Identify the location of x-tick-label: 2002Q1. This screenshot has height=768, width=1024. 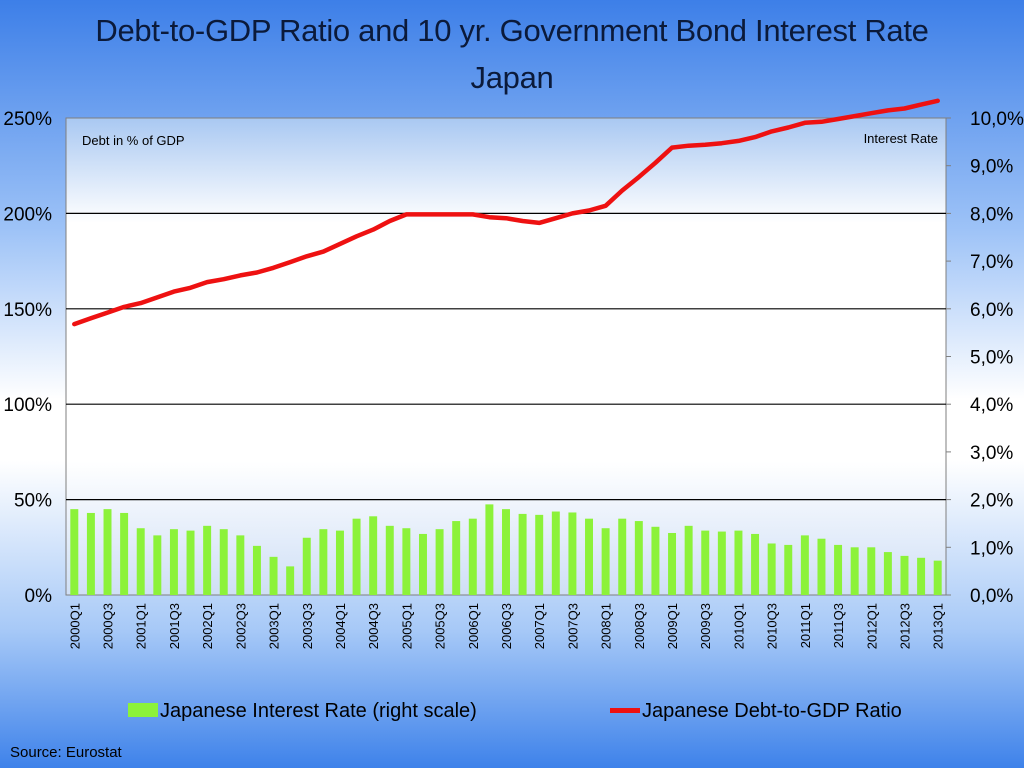
(207, 626).